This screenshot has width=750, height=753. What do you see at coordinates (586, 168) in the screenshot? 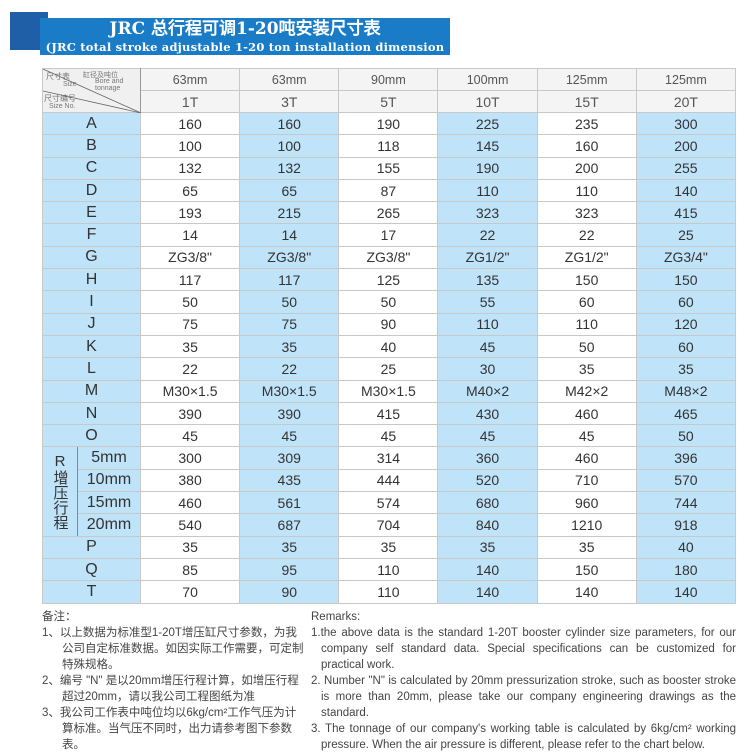
I see `value-cell: 200` at bounding box center [586, 168].